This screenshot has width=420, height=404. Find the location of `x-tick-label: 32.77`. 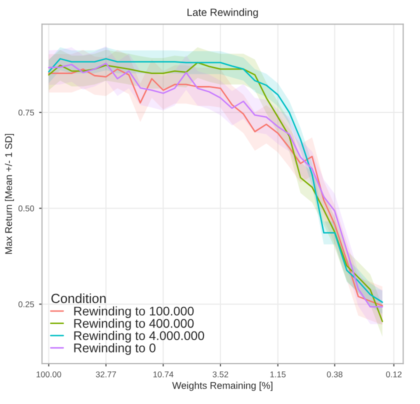

x-tick-label: 32.77 is located at coordinates (106, 374).